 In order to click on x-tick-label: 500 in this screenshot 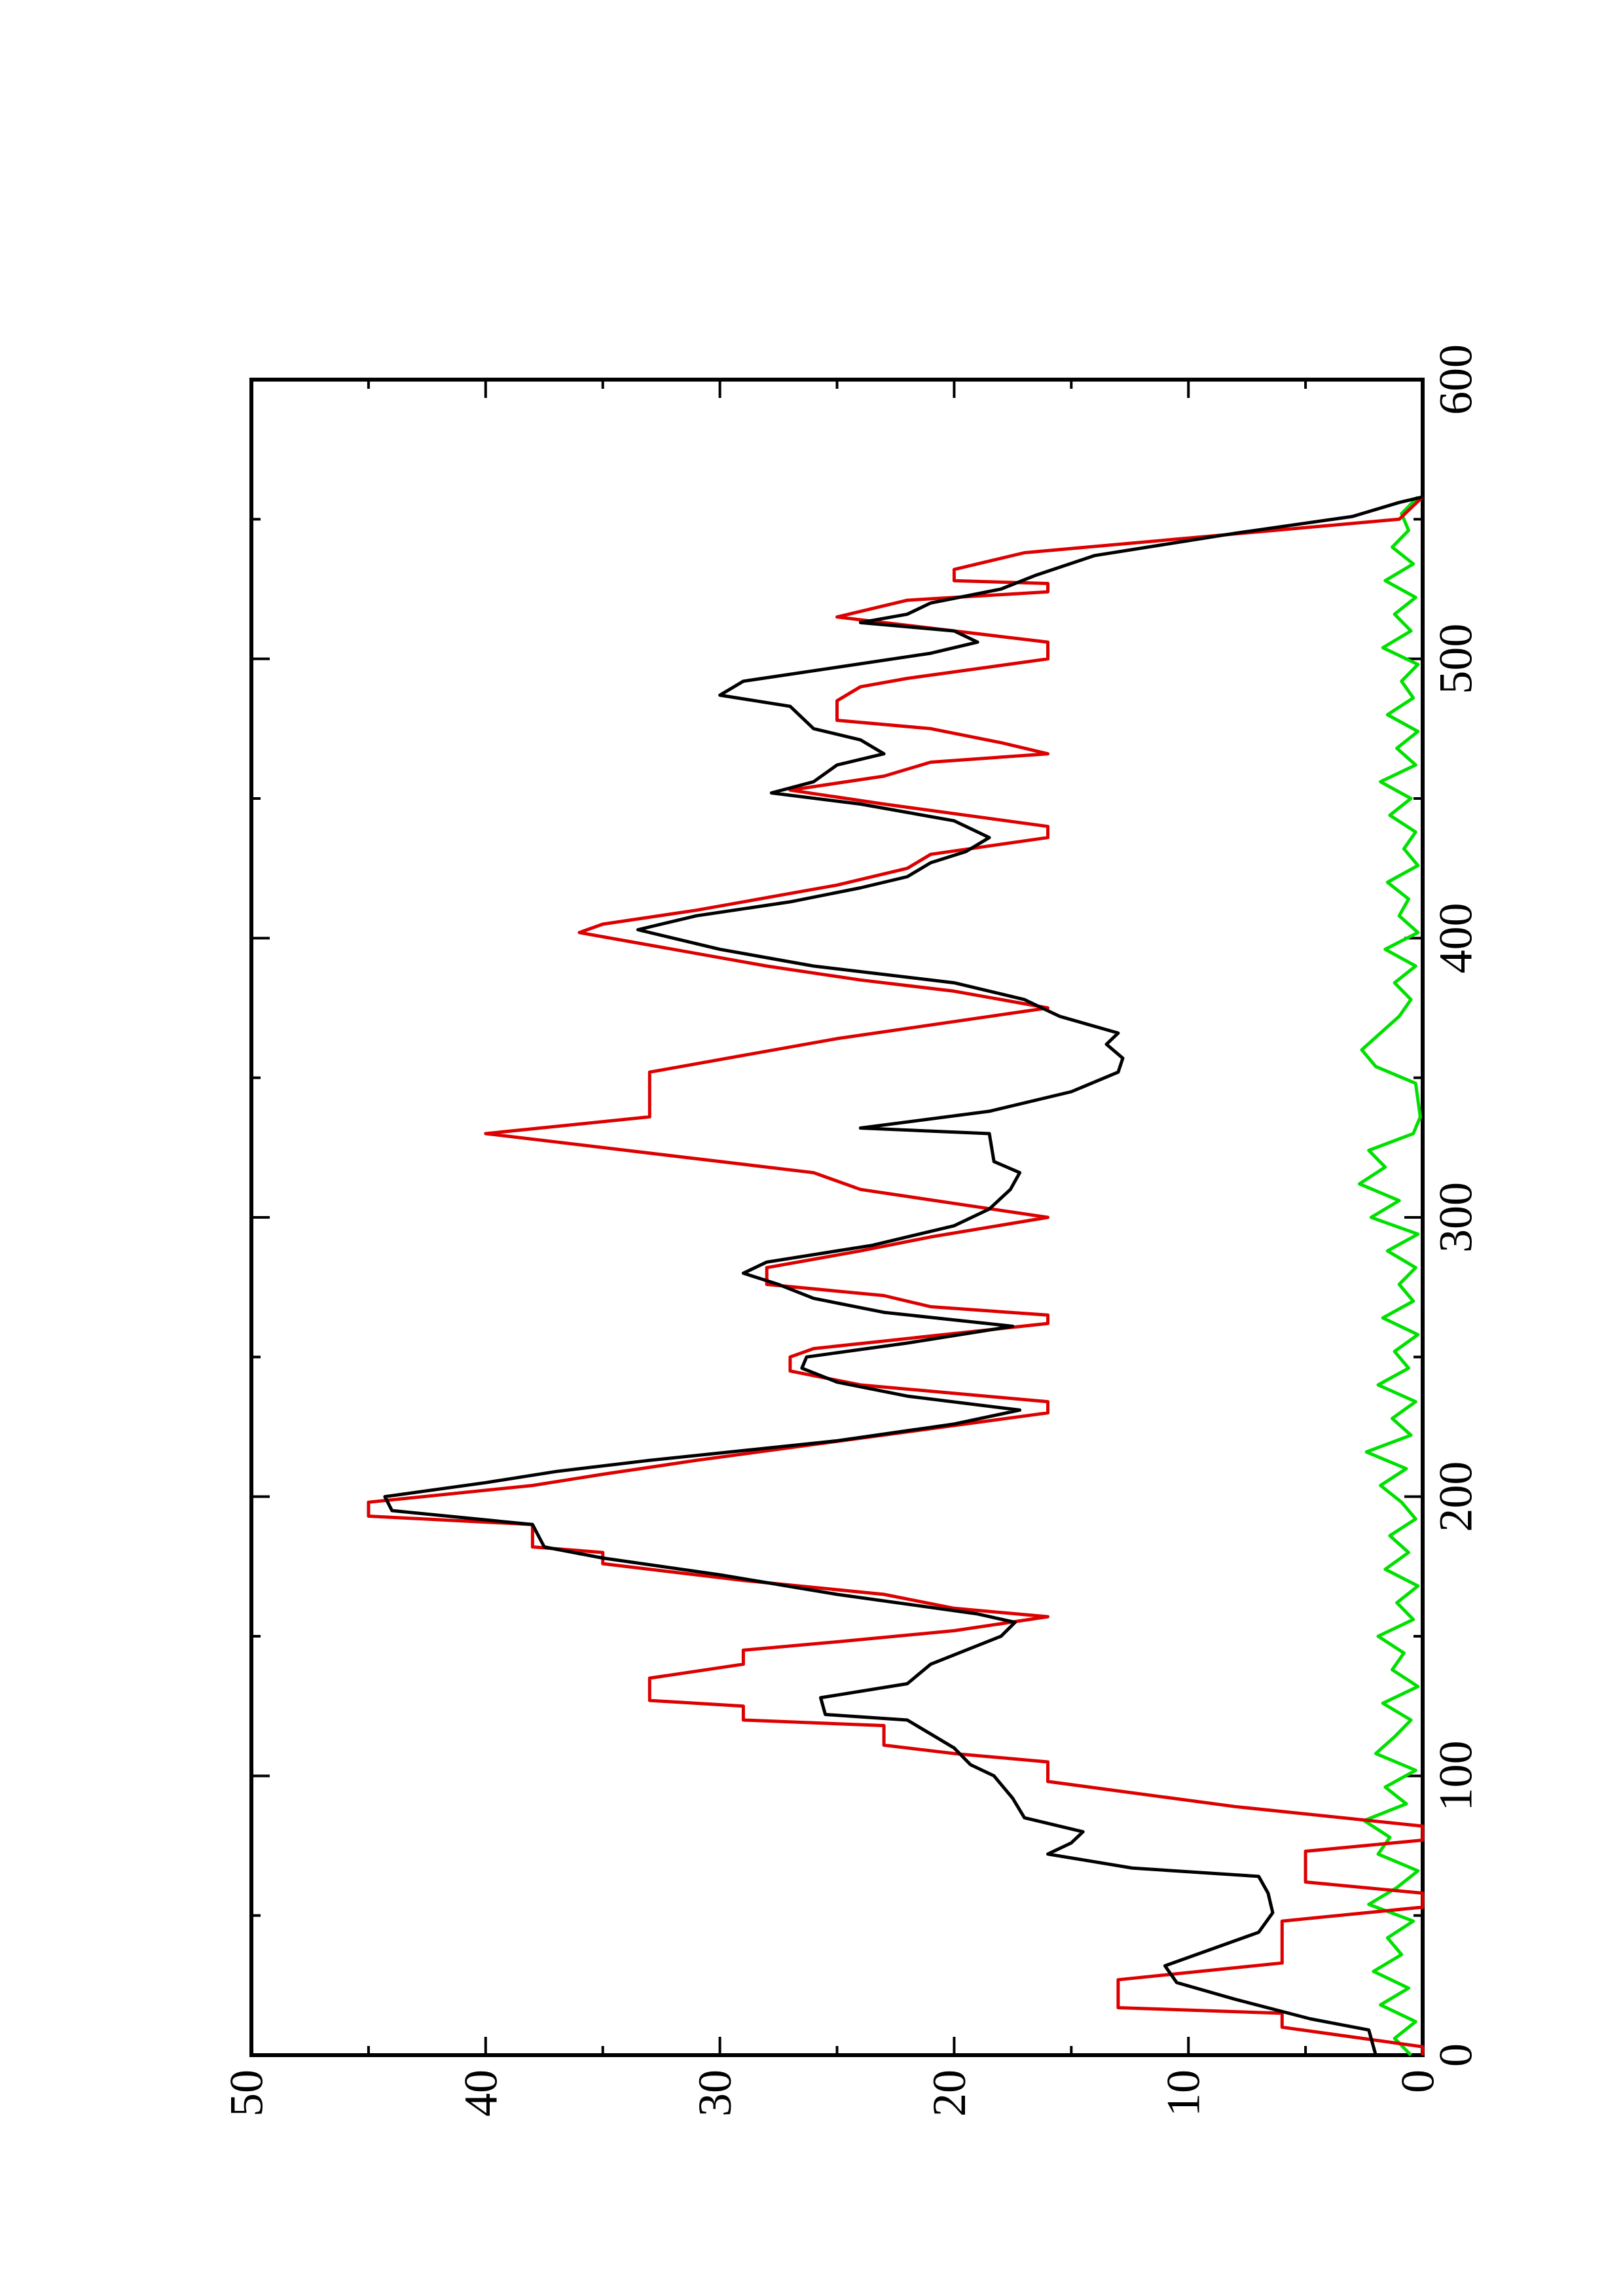, I will do `click(1456, 659)`.